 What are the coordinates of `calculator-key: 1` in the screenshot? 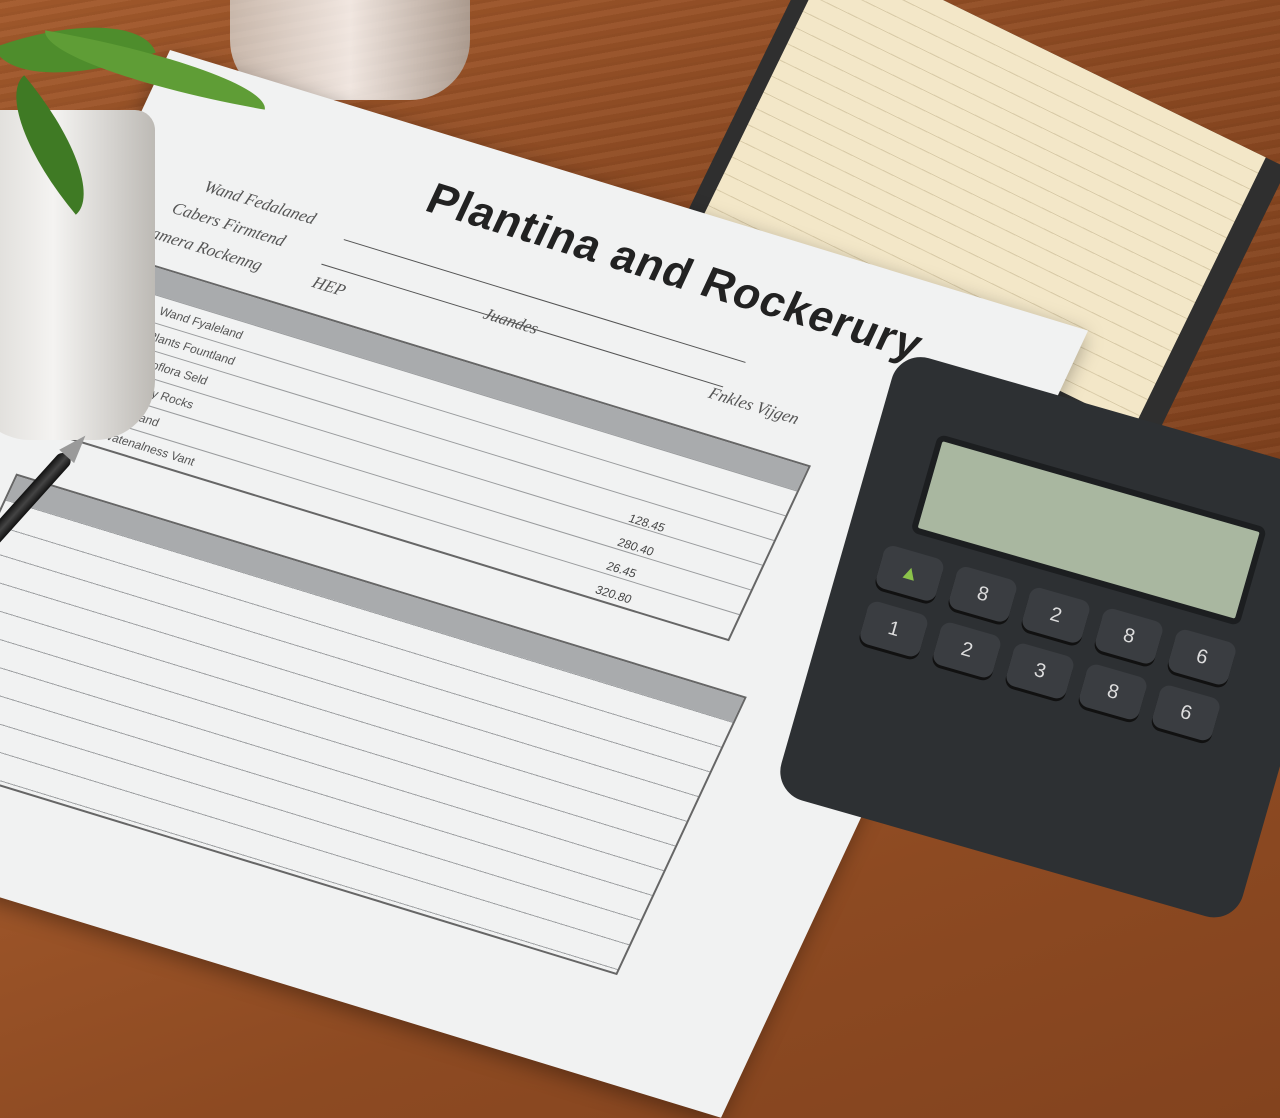 It's located at (893, 629).